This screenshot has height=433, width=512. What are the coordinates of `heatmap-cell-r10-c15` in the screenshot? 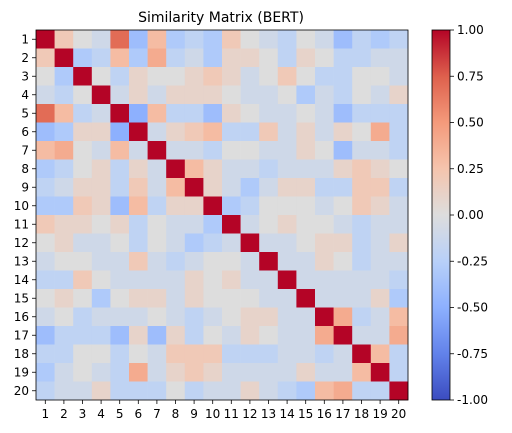 It's located at (306, 206).